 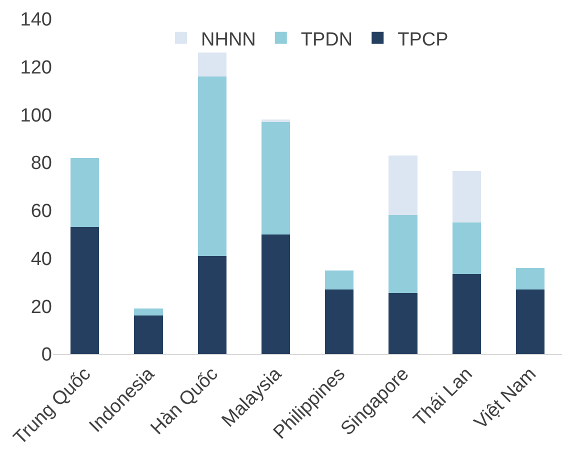 What do you see at coordinates (423, 39) in the screenshot?
I see `legend-label: TPCP` at bounding box center [423, 39].